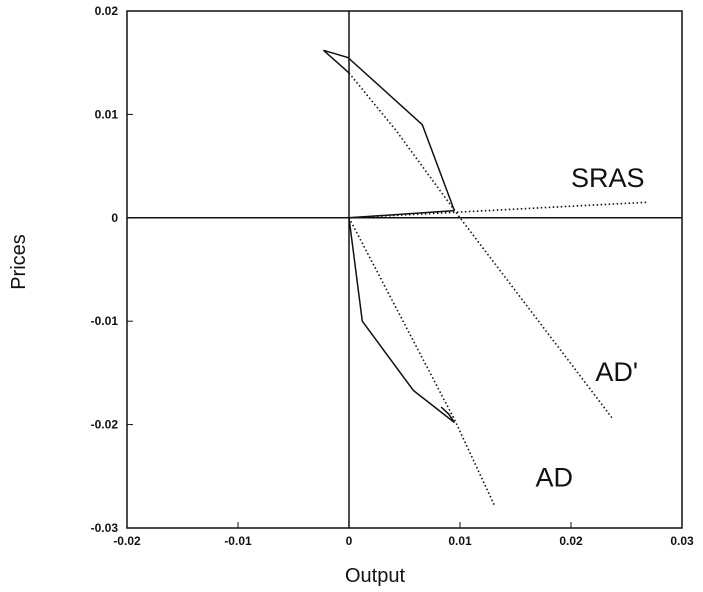 This screenshot has width=703, height=592. What do you see at coordinates (589, 328) in the screenshot?
I see `annotation-layer: SRAS AD' AD` at bounding box center [589, 328].